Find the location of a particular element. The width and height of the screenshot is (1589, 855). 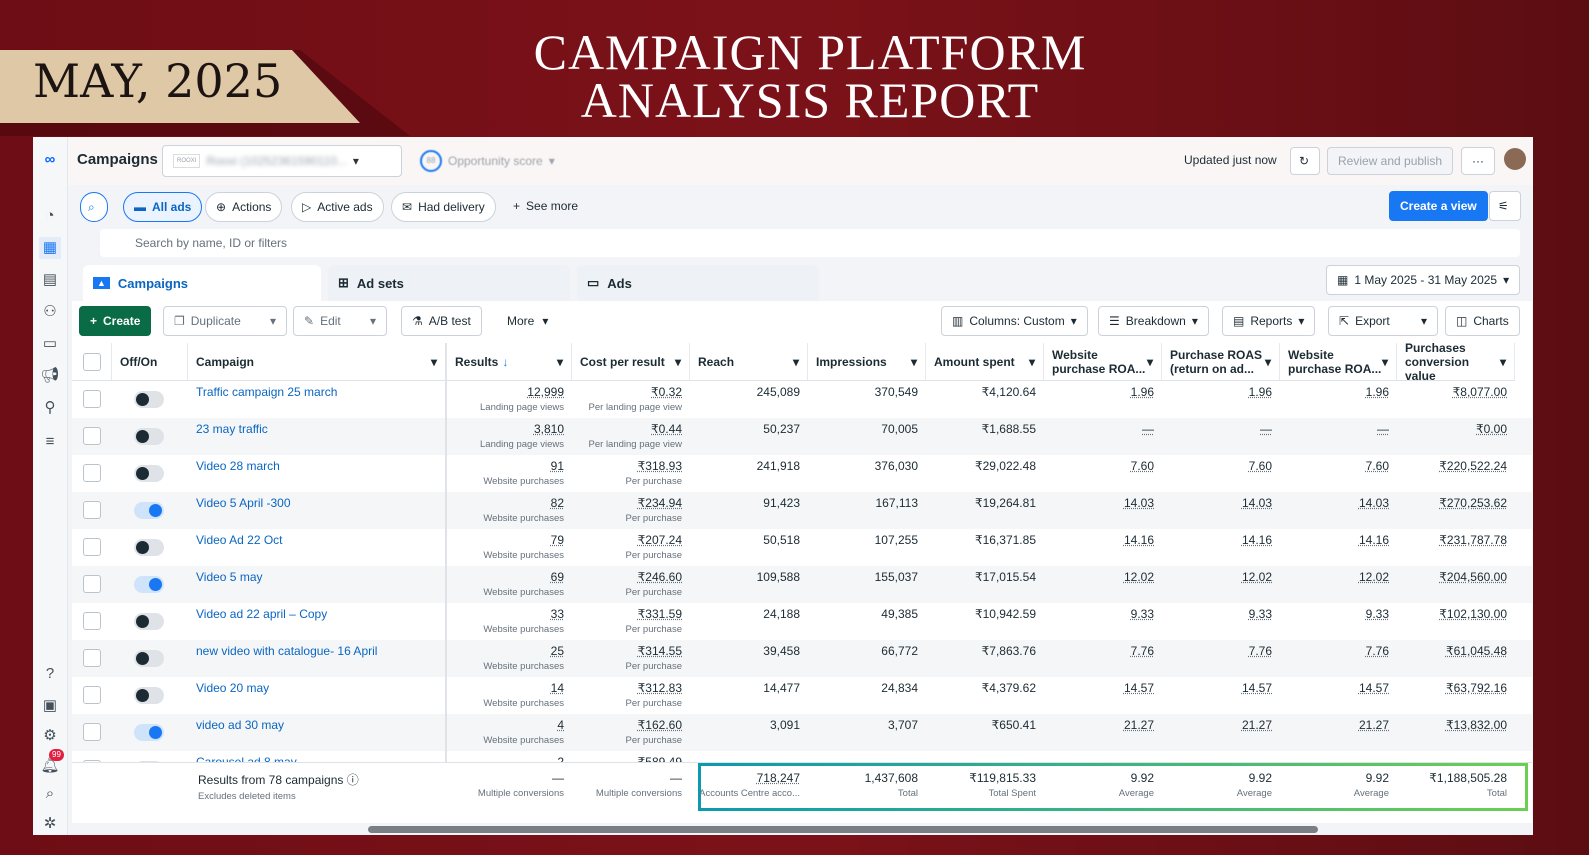

cell-value: 66,772 is located at coordinates (899, 651).